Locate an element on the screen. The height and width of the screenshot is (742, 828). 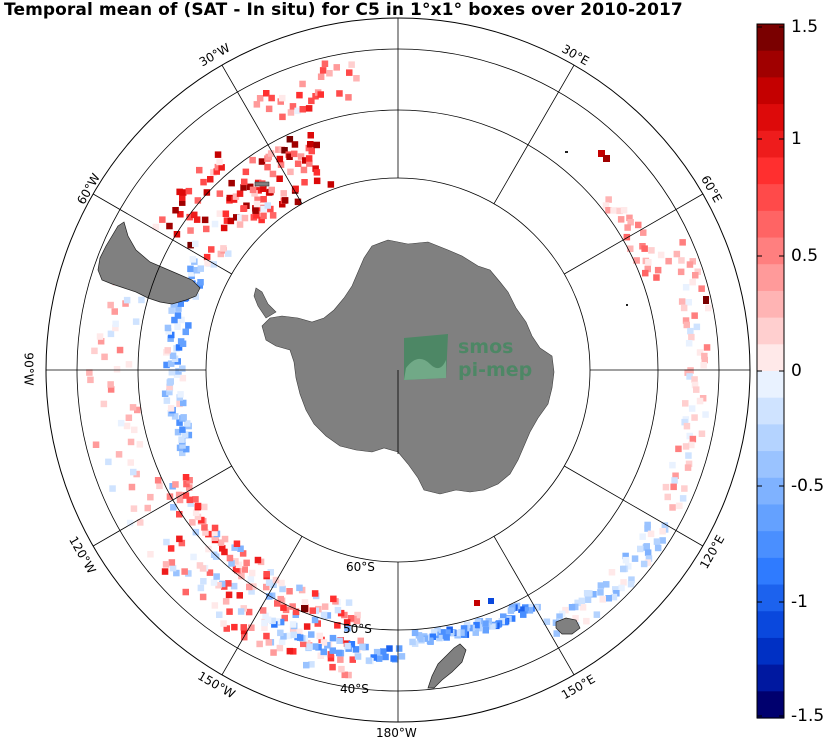
meridian-line is located at coordinates (262, 134).